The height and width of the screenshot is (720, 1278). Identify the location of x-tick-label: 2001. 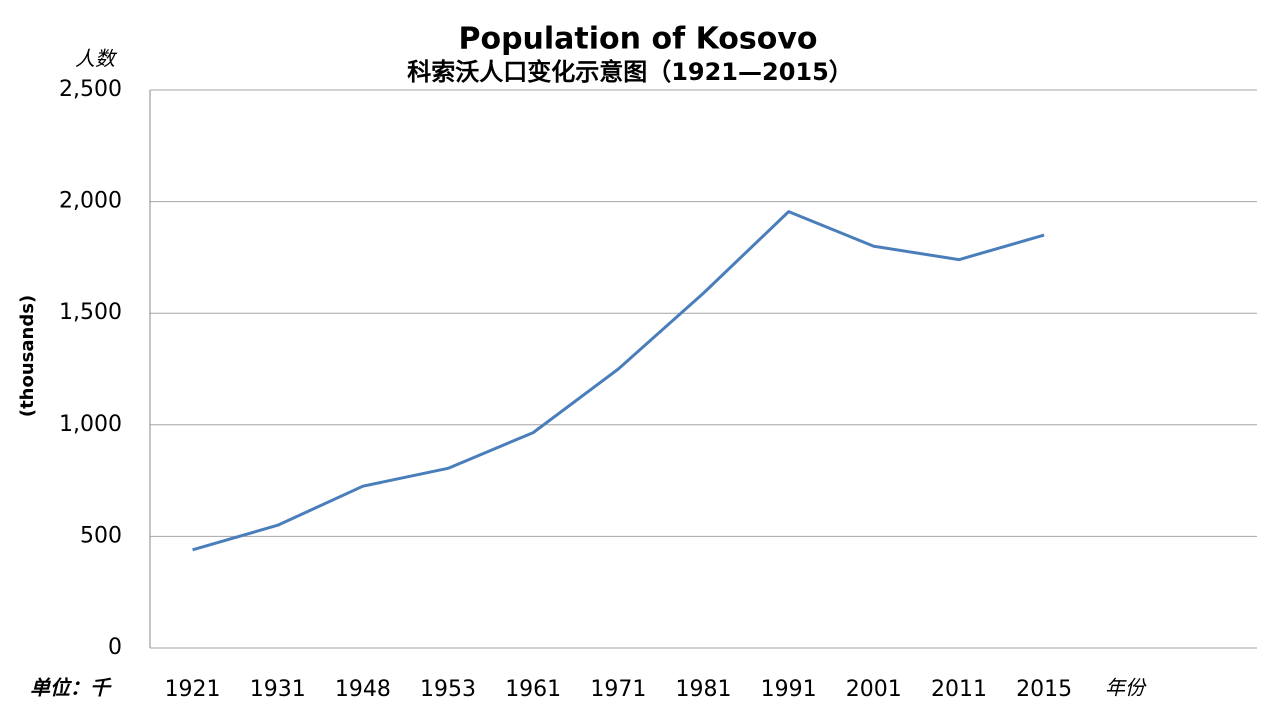
(874, 689).